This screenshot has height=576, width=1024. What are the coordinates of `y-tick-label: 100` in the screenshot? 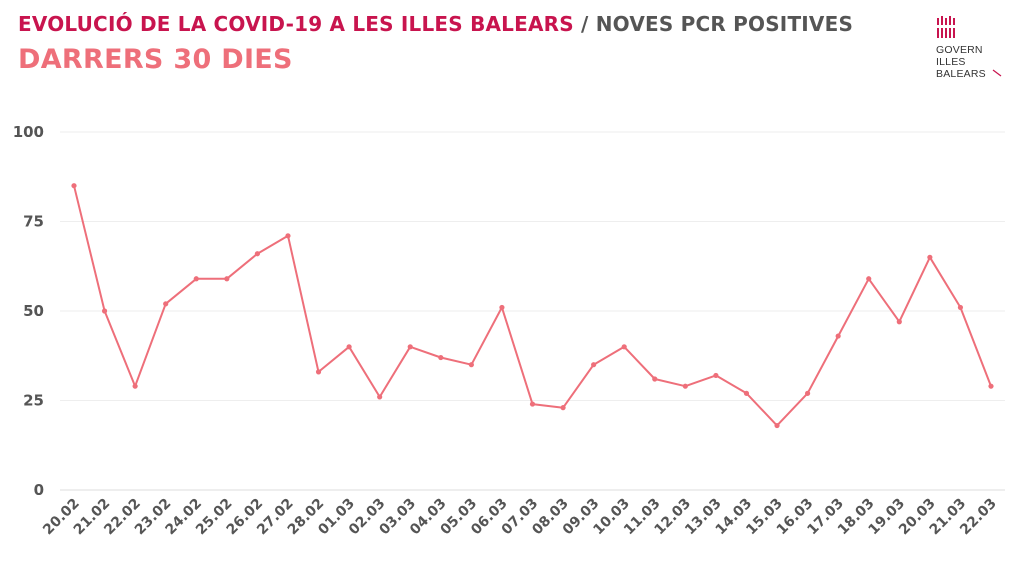 It's located at (28, 132).